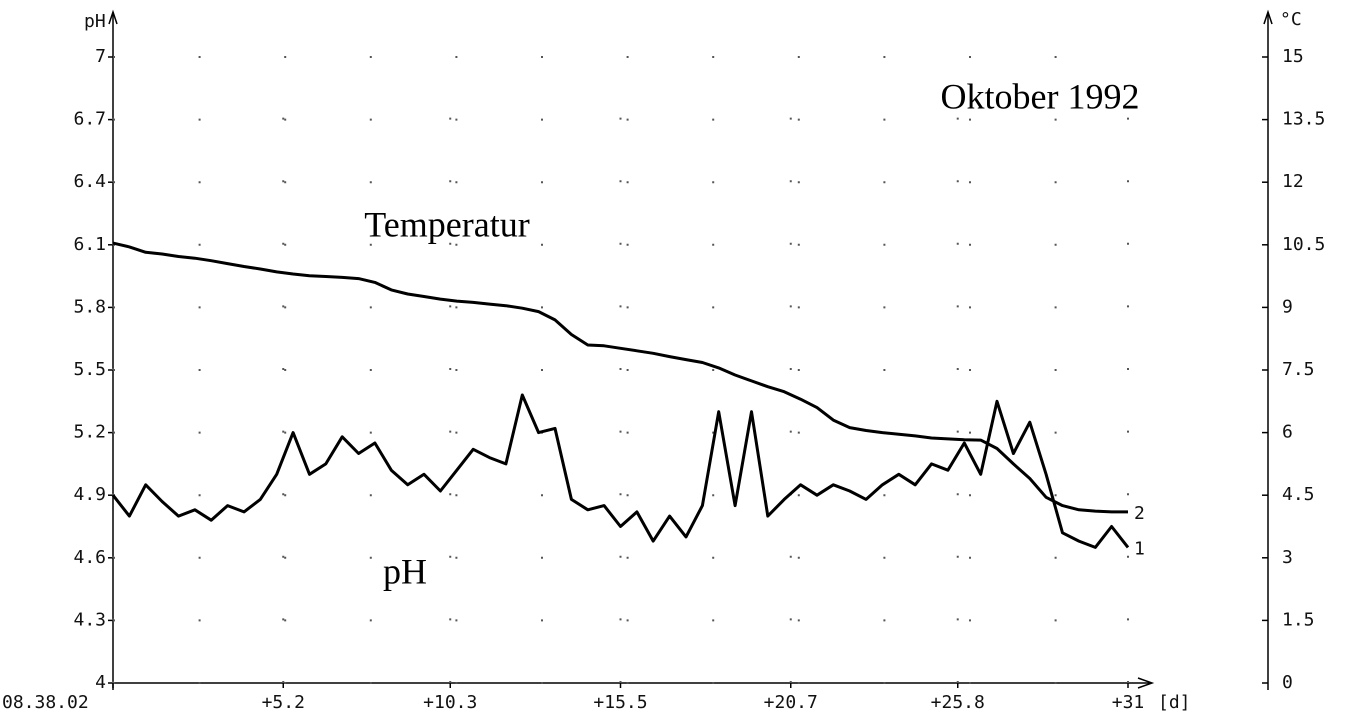 The height and width of the screenshot is (715, 1360). I want to click on y2-axis-arrow, so click(1268, 17).